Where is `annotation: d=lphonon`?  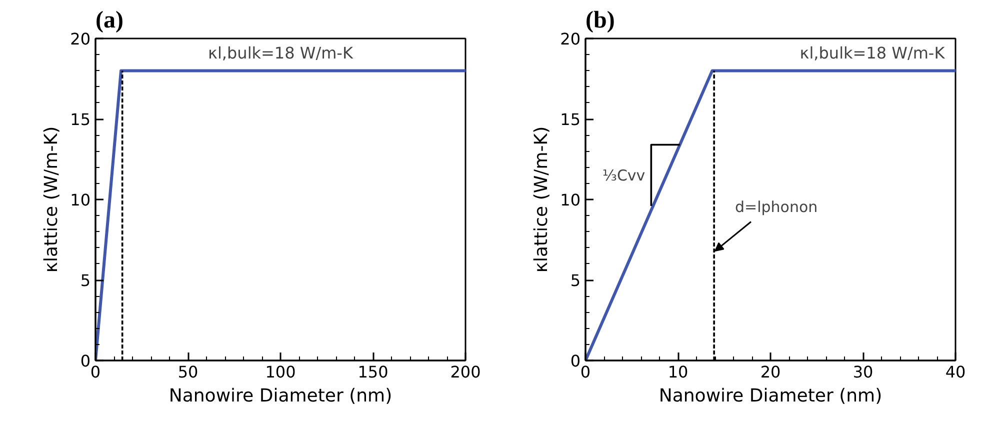 annotation: d=lphonon is located at coordinates (776, 207).